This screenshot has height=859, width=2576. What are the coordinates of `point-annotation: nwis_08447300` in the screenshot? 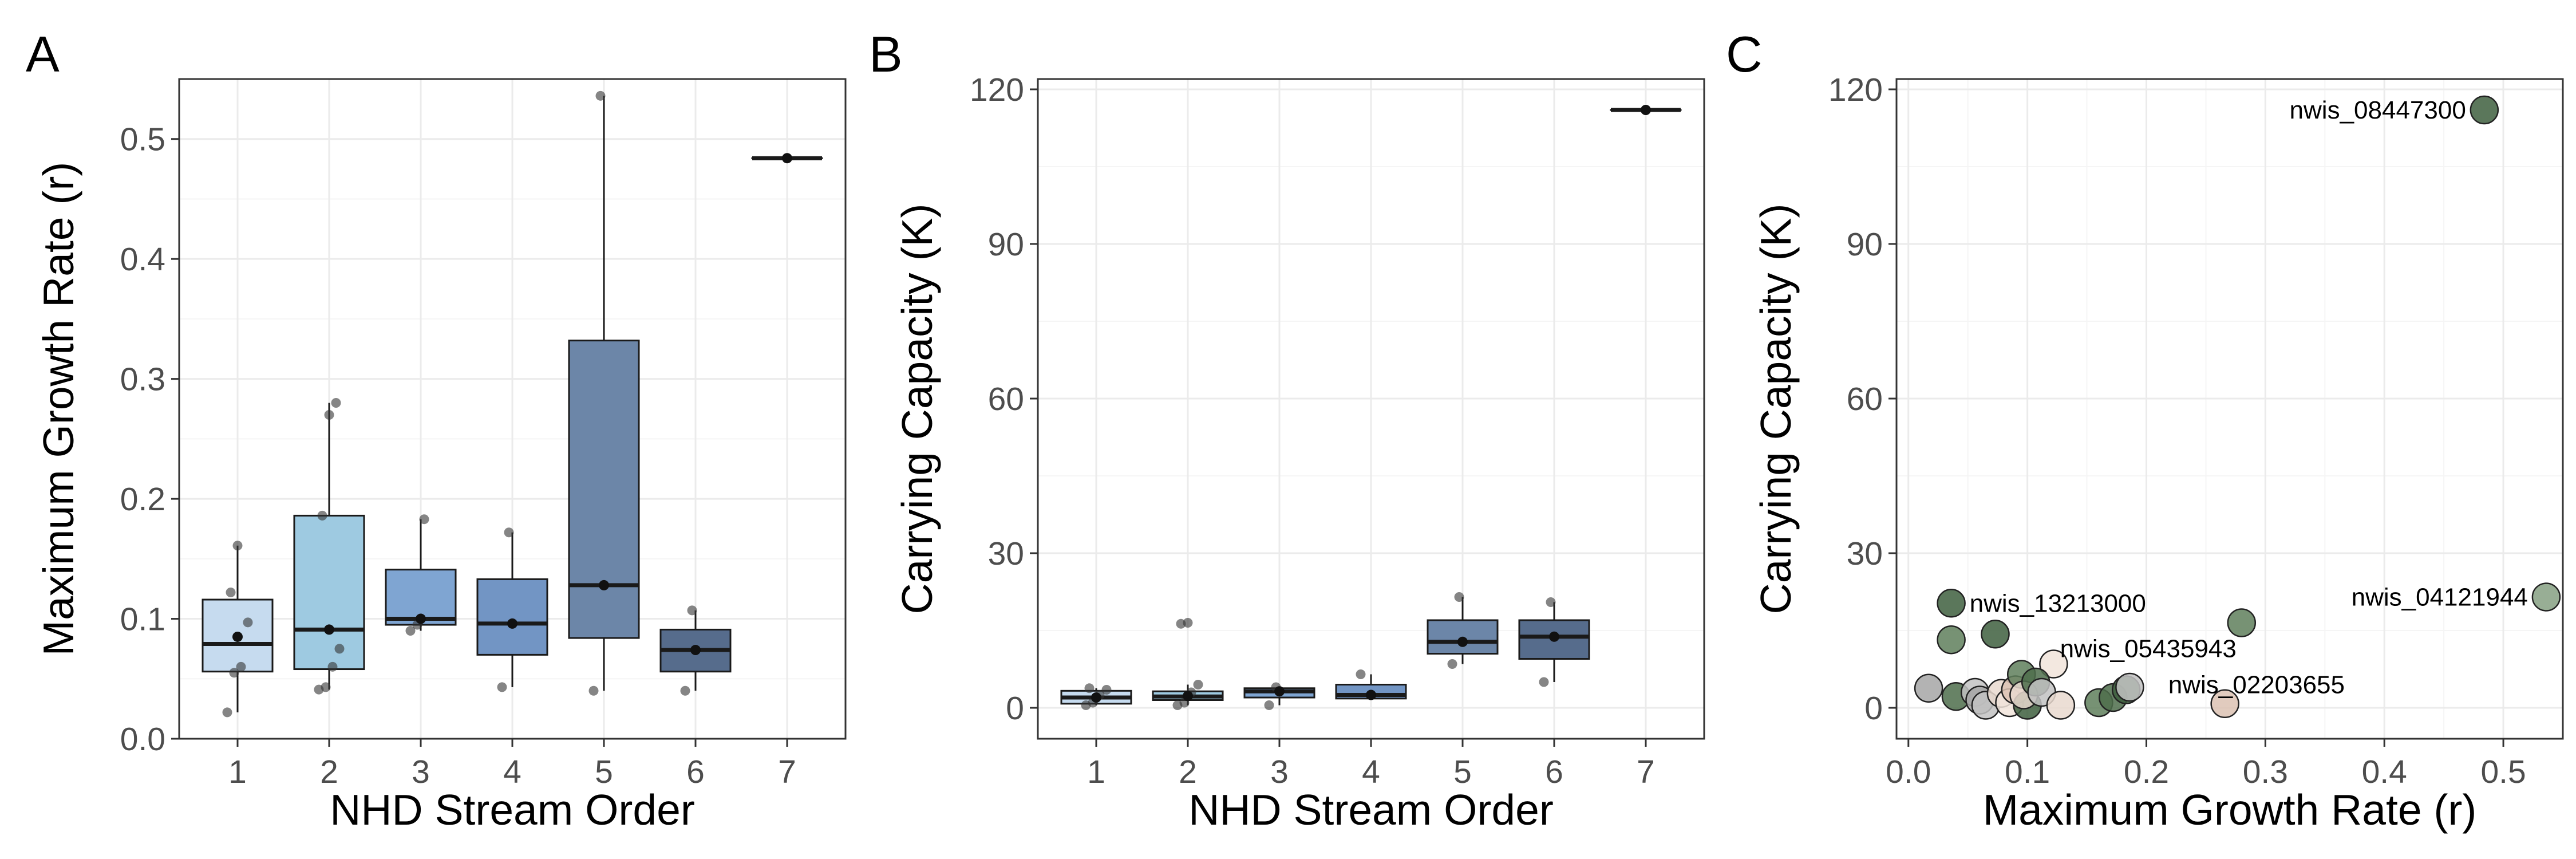 It's located at (2378, 110).